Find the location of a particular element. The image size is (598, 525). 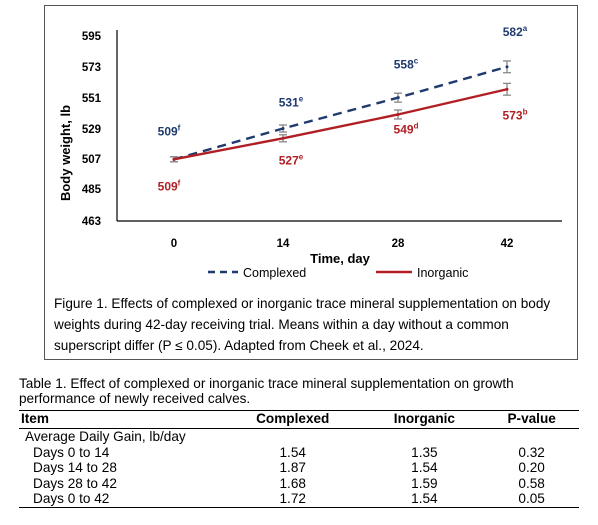

data-label-superscript: c is located at coordinates (416, 61).